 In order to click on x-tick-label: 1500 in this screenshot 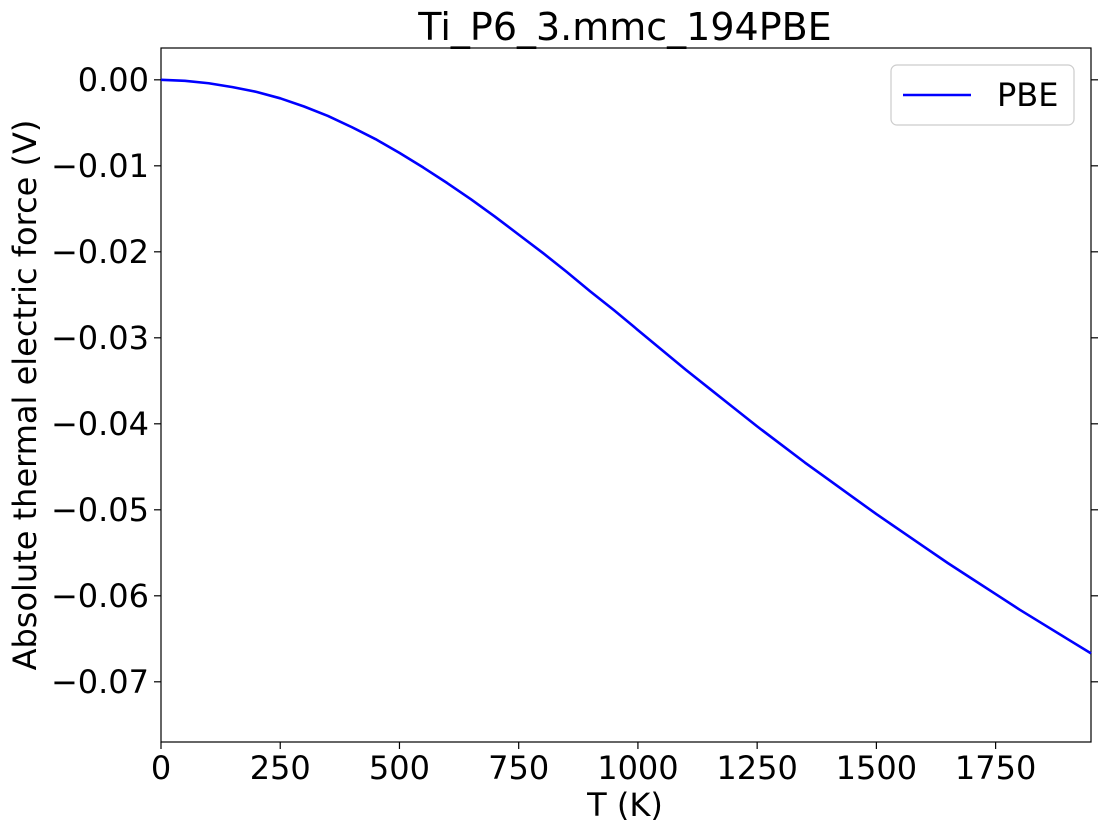, I will do `click(876, 768)`.